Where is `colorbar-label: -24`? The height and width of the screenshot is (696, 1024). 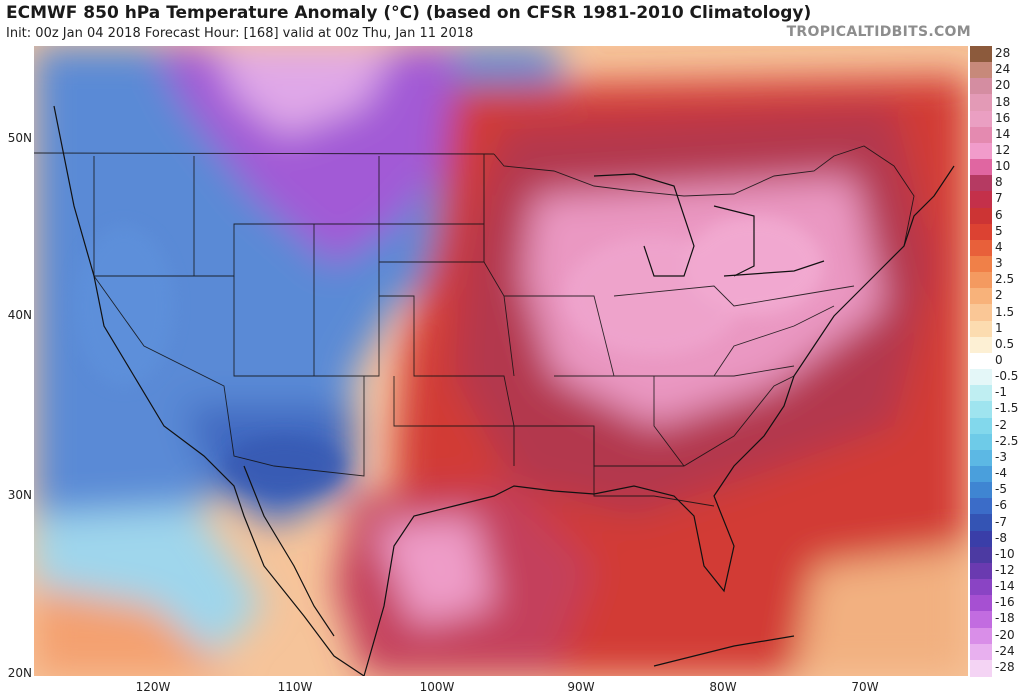
colorbar-label: -24 is located at coordinates (1005, 650).